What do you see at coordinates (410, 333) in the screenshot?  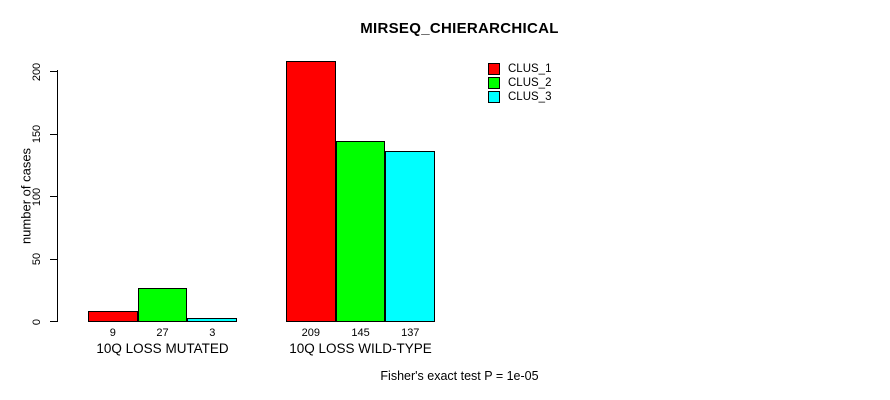 I see `bar-value-label: 137` at bounding box center [410, 333].